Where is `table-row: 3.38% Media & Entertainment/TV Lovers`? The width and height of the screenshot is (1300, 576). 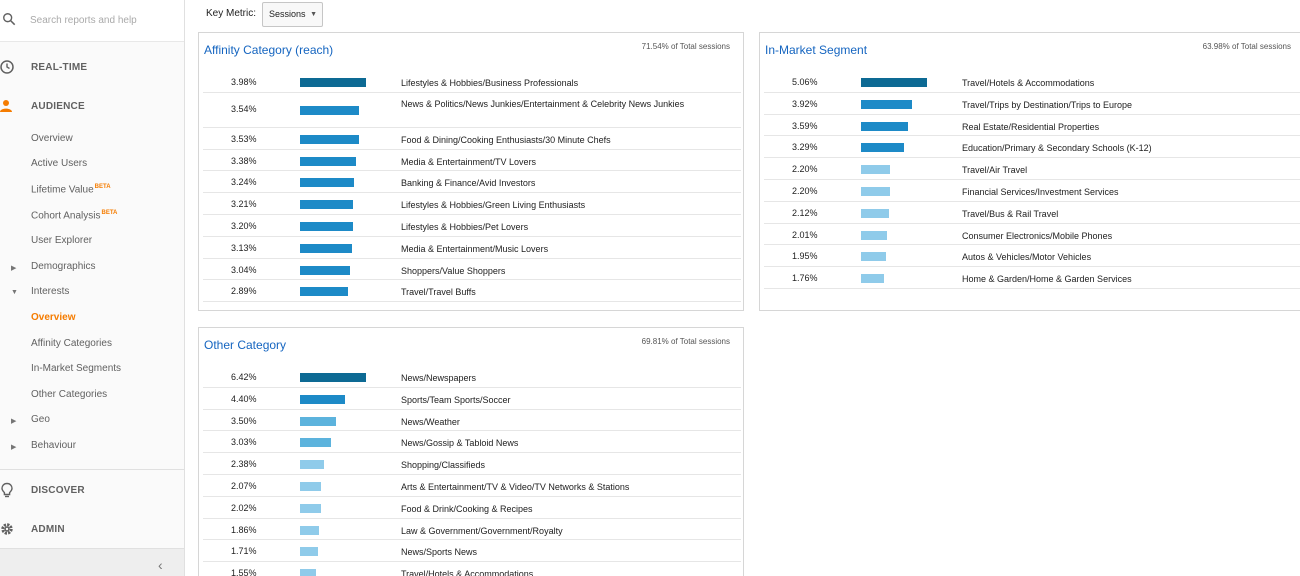
table-row: 3.38% Media & Entertainment/TV Lovers is located at coordinates (472, 161).